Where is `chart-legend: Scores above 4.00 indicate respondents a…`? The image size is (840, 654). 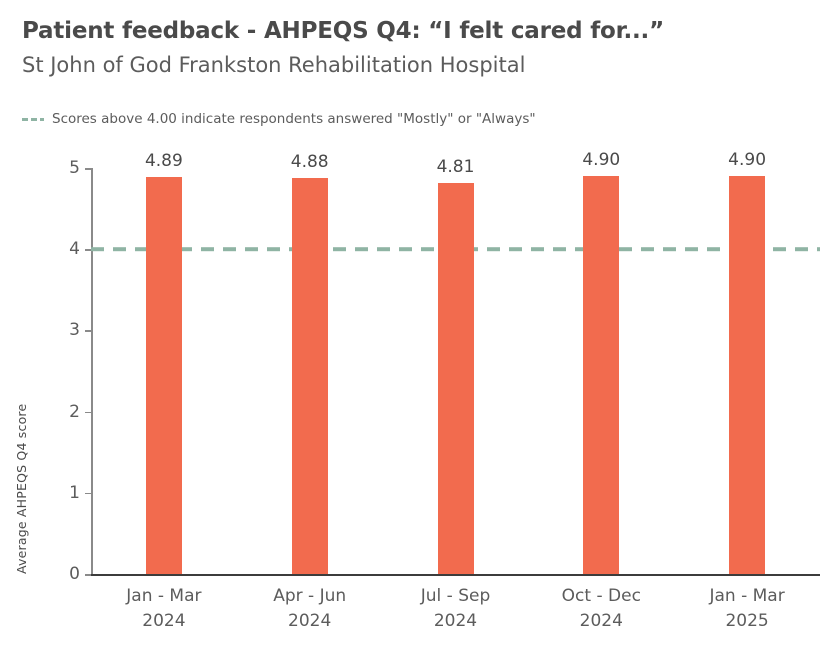
chart-legend: Scores above 4.00 indicate respondents a… is located at coordinates (279, 119).